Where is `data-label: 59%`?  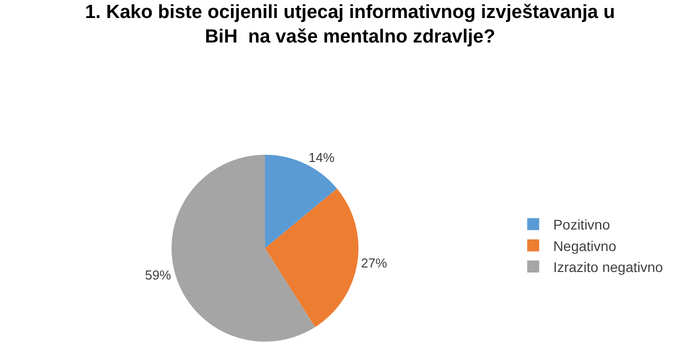 data-label: 59% is located at coordinates (158, 274).